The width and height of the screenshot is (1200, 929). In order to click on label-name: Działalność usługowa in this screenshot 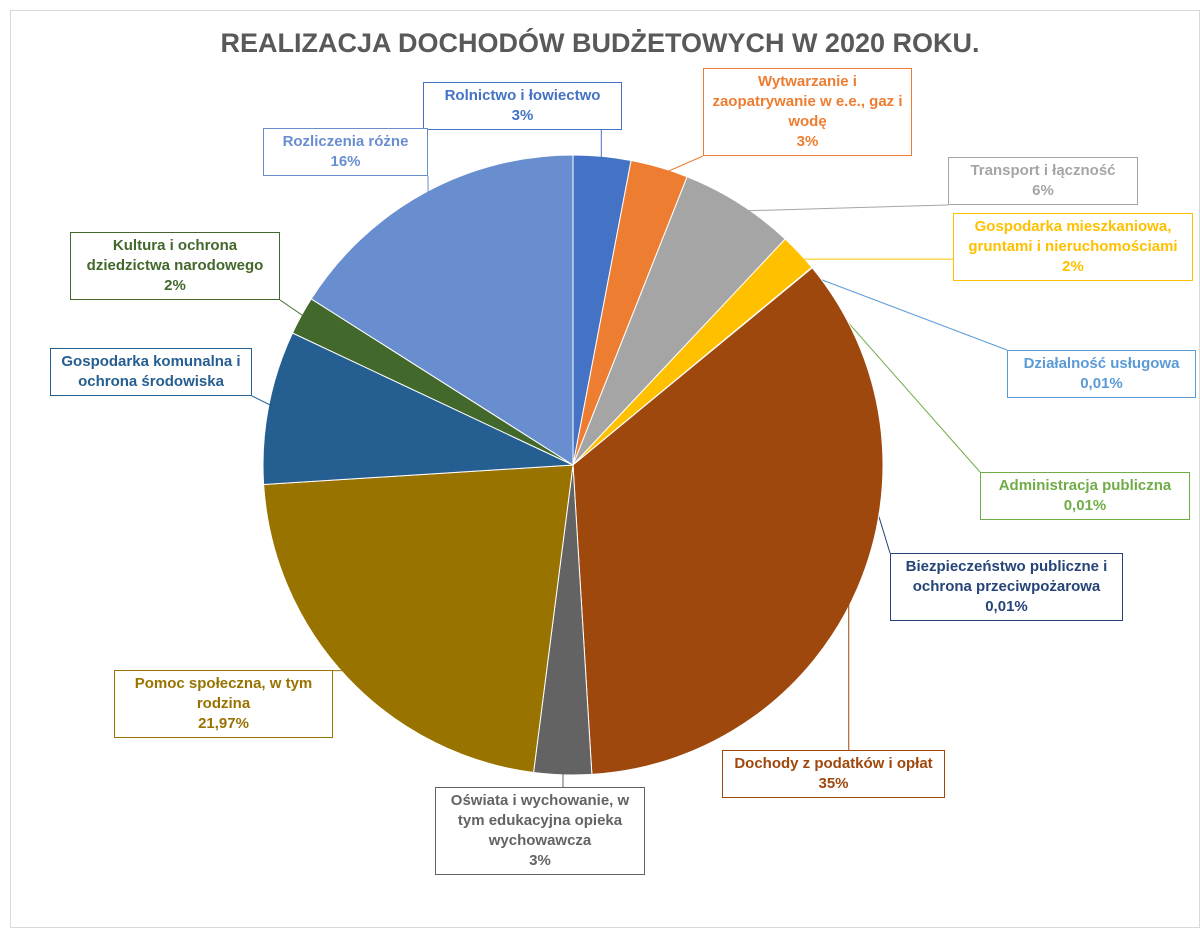, I will do `click(1101, 363)`.